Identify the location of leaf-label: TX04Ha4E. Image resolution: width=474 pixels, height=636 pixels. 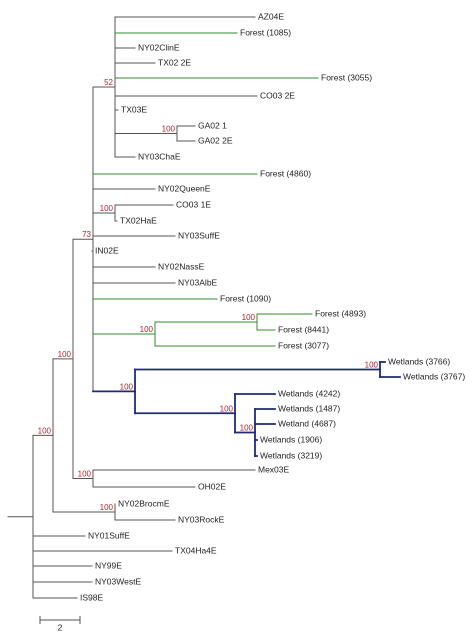
(196, 550).